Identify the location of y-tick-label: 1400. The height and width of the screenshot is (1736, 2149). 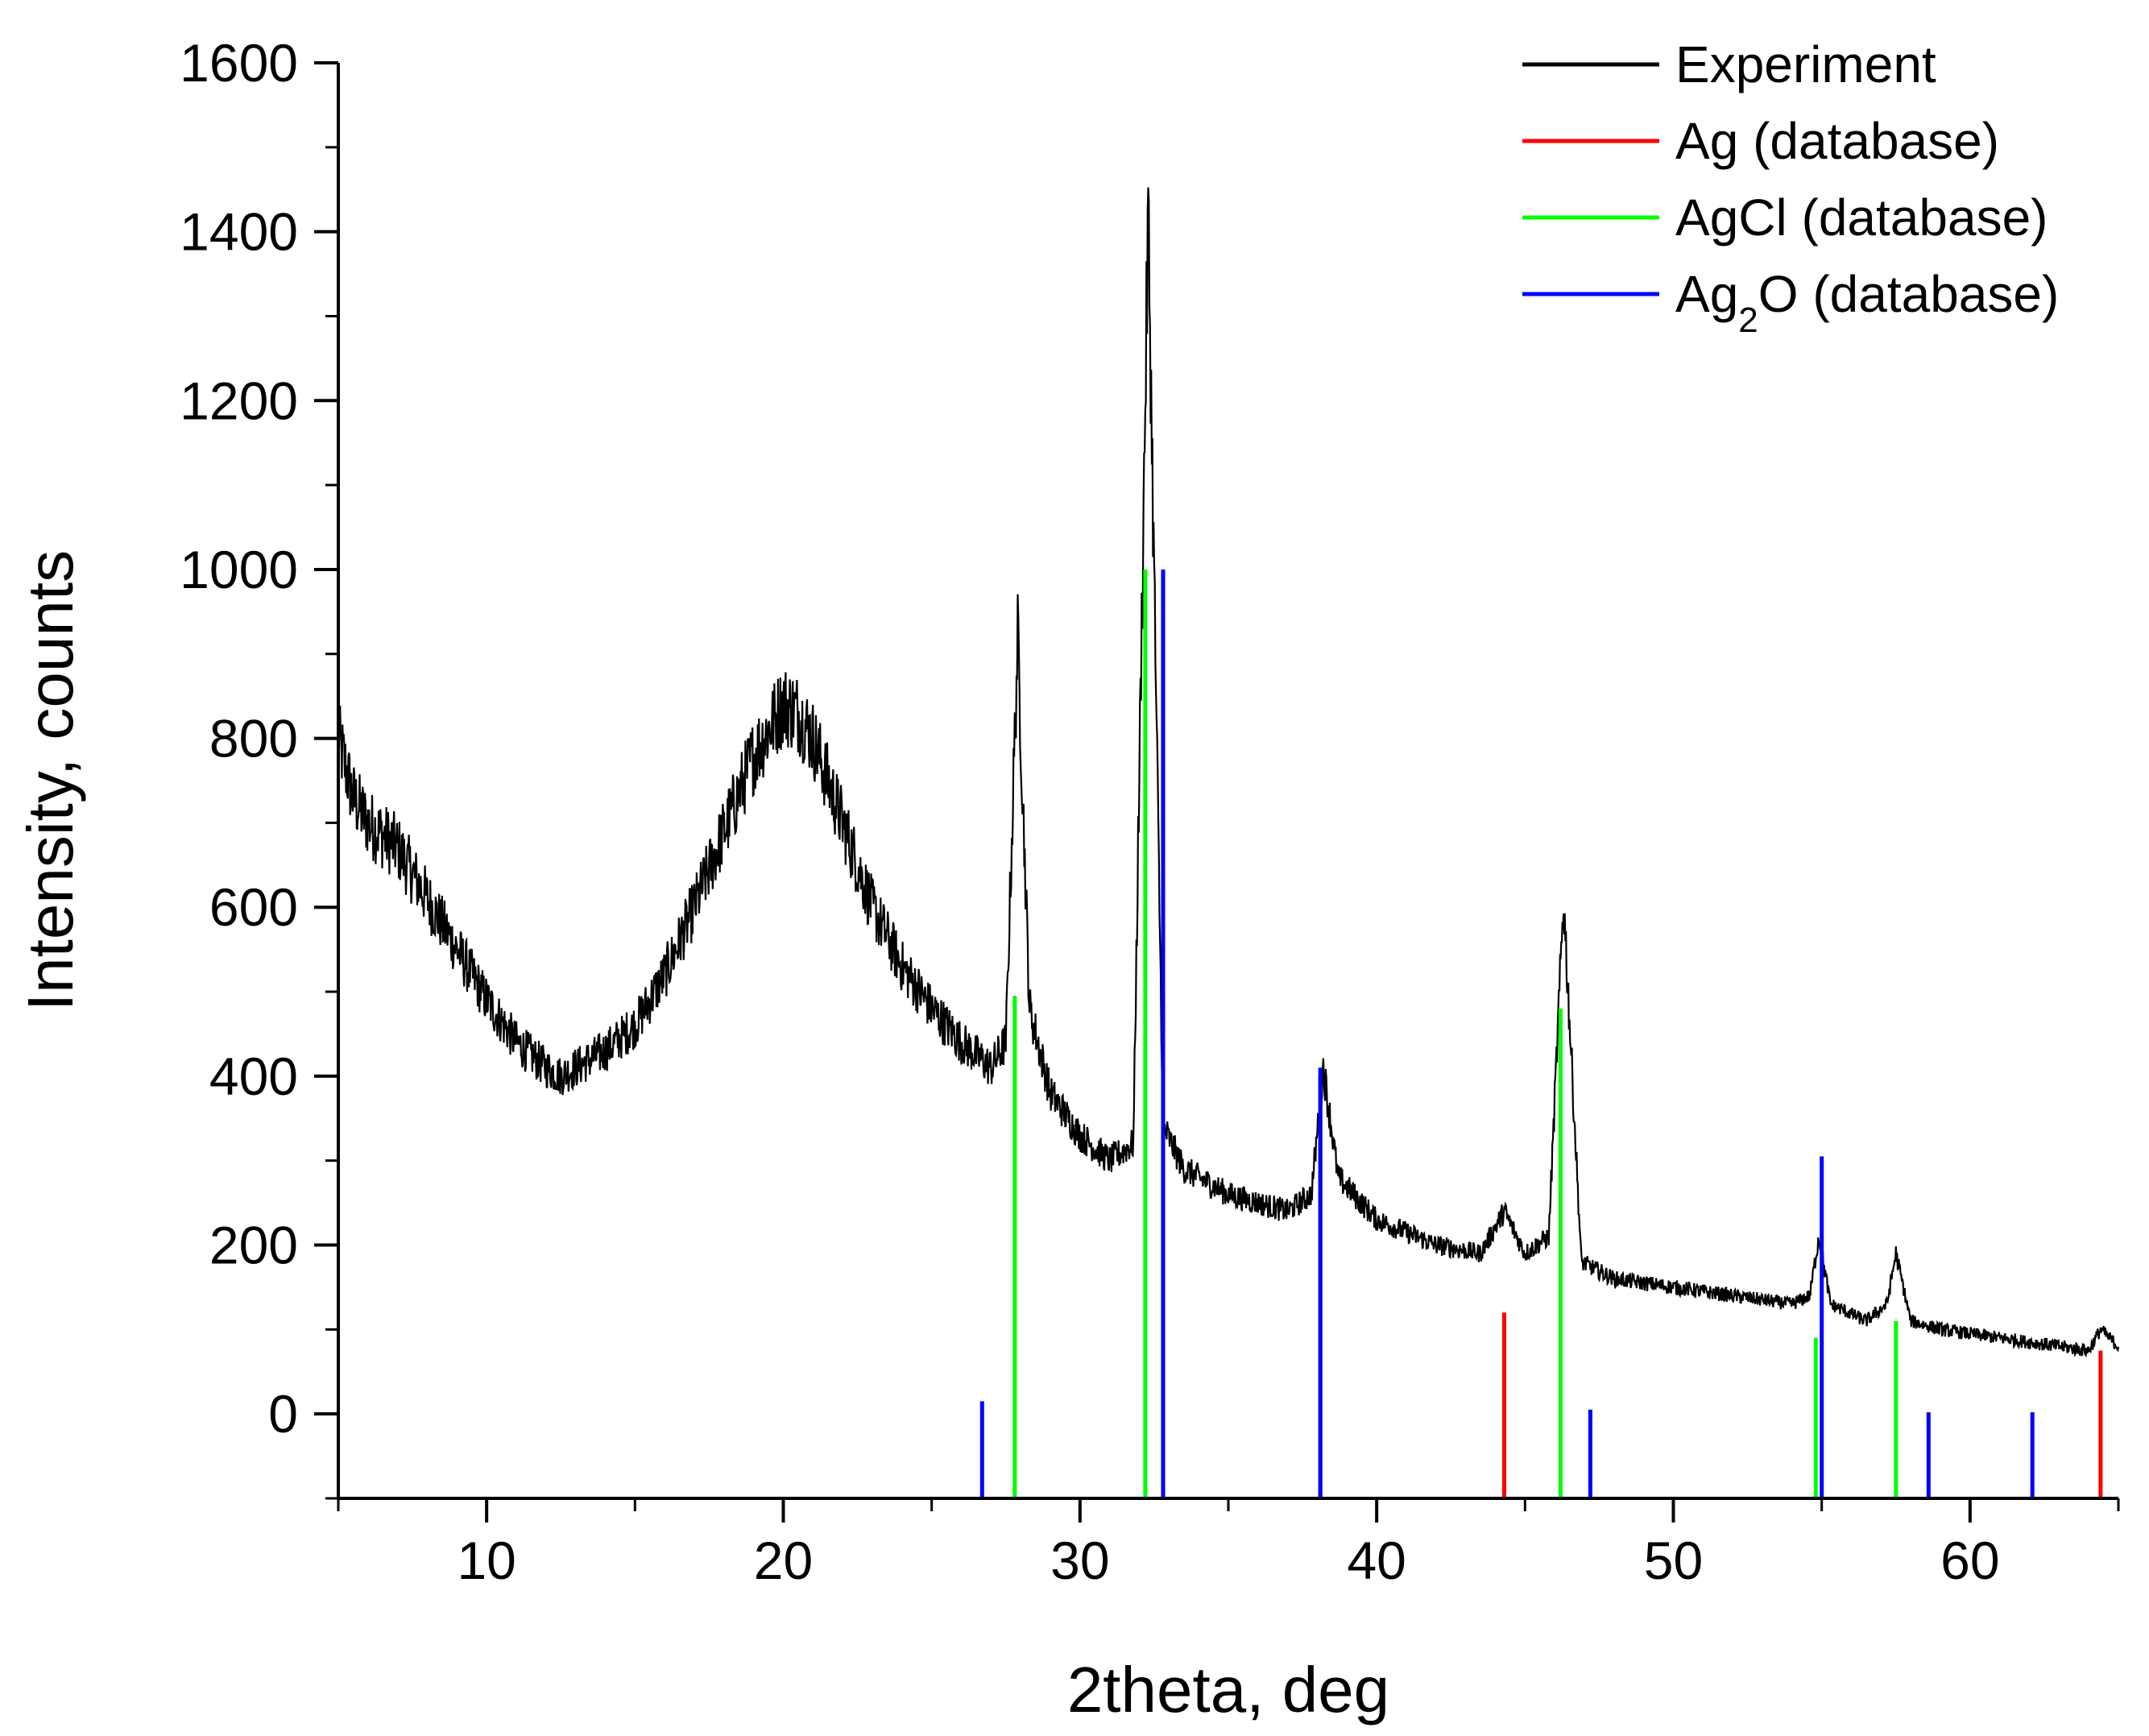
(239, 232).